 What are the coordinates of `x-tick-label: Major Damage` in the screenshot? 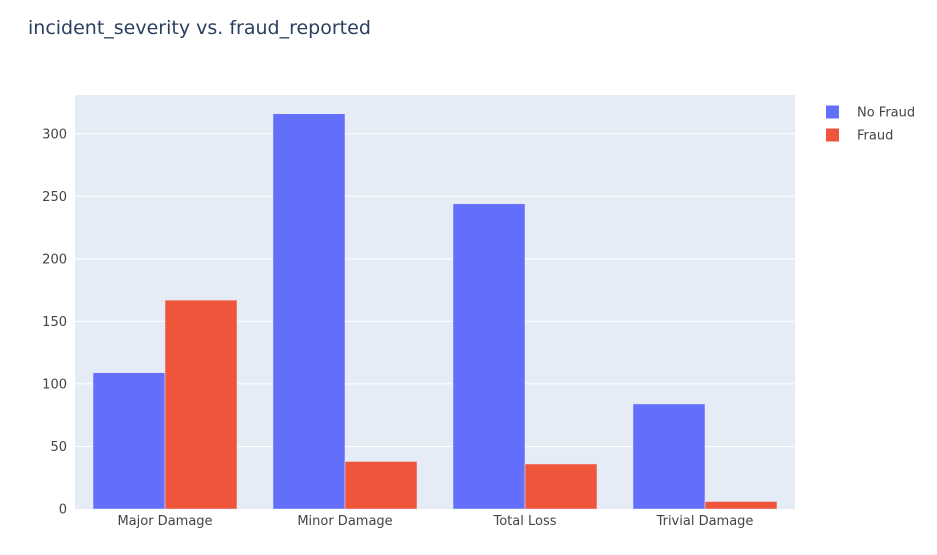 It's located at (164, 521).